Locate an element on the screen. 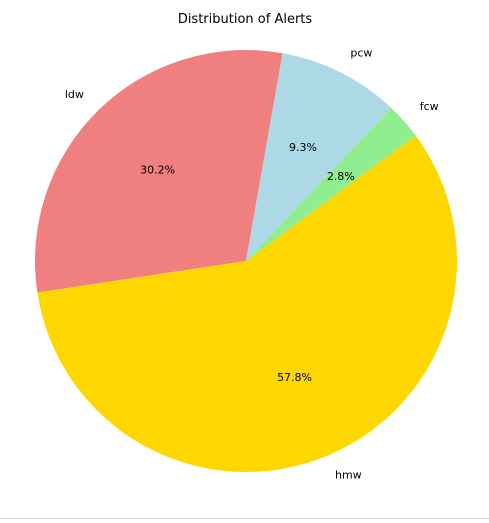  slice-percent-ldw: 30.2% is located at coordinates (157, 169).